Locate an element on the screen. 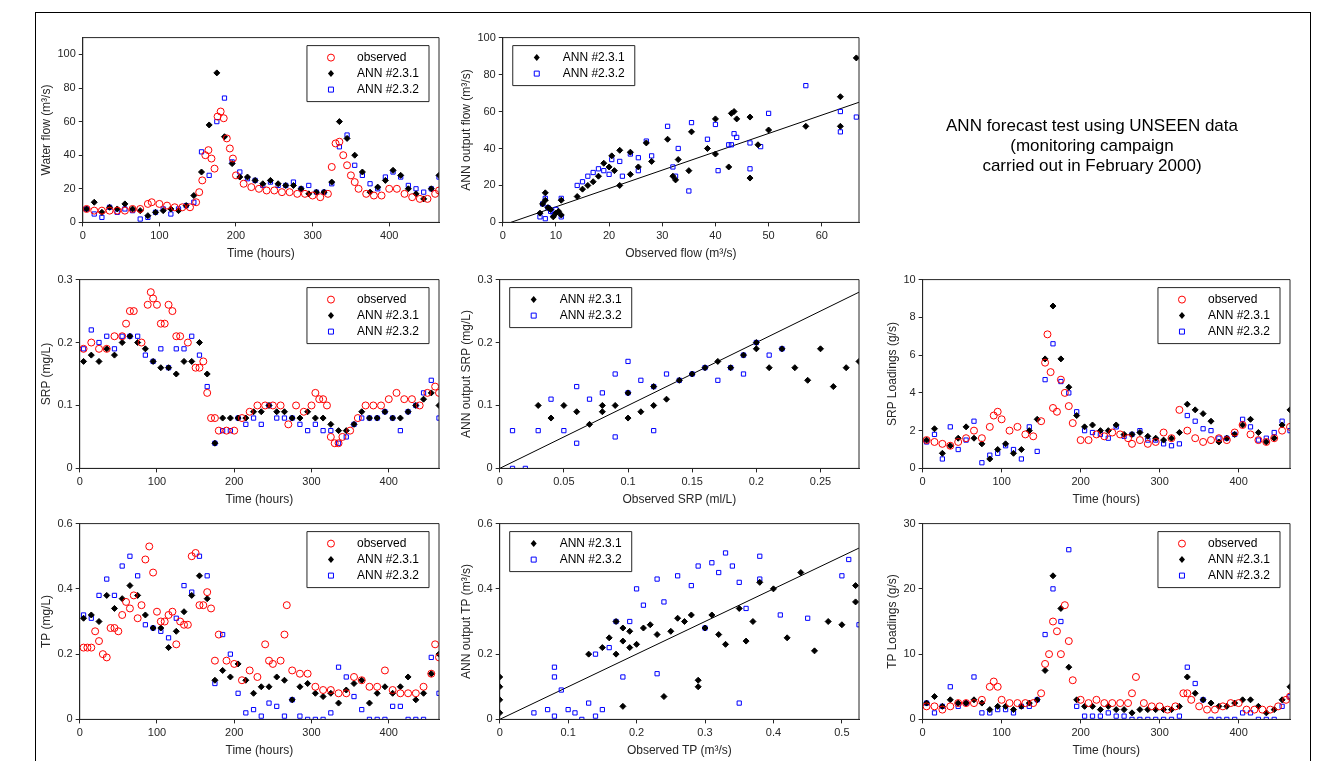 Image resolution: width=1344 pixels, height=761 pixels. x-axis-title: Observed TP (m³/s) is located at coordinates (679, 750).